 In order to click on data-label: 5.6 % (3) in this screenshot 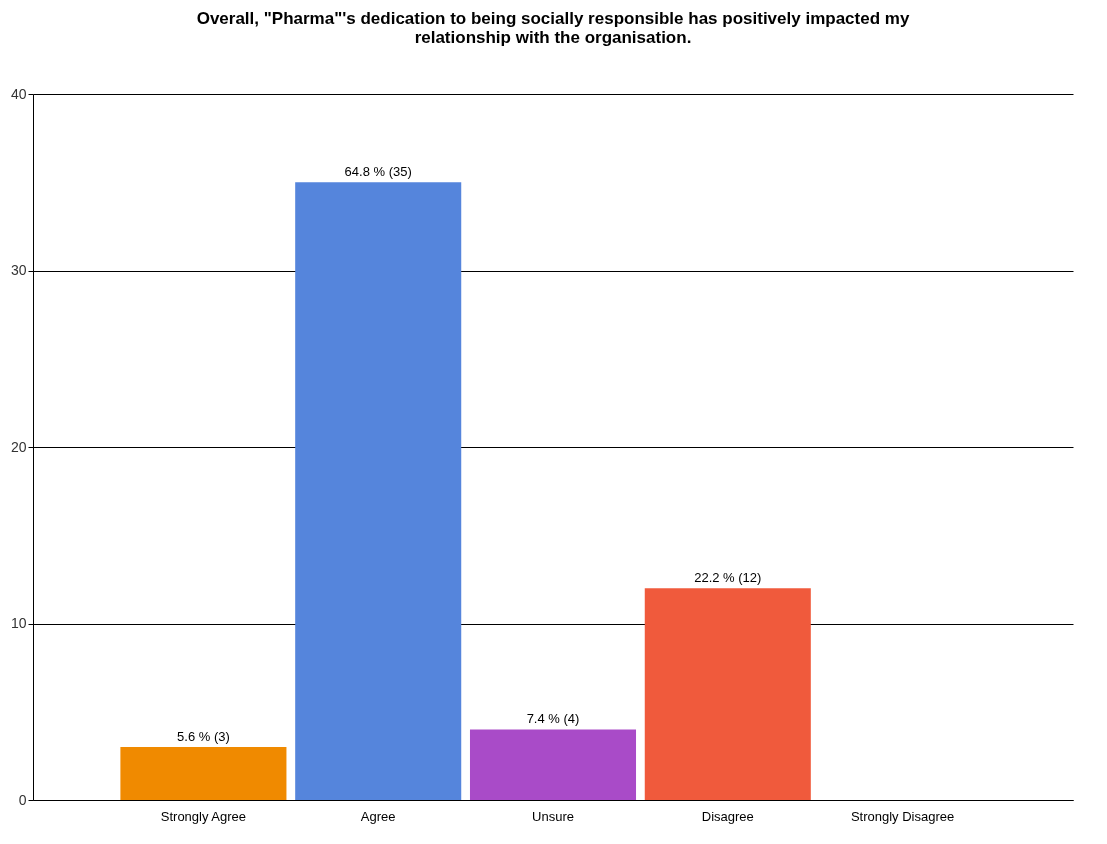, I will do `click(203, 737)`.